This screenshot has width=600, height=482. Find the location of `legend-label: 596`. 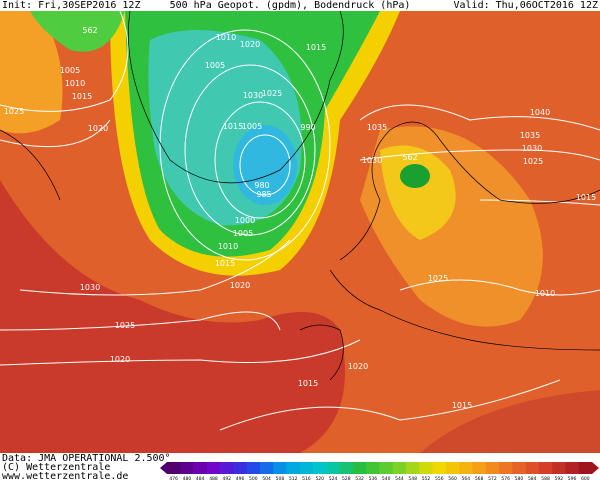

legend-label: 596 is located at coordinates (572, 479).